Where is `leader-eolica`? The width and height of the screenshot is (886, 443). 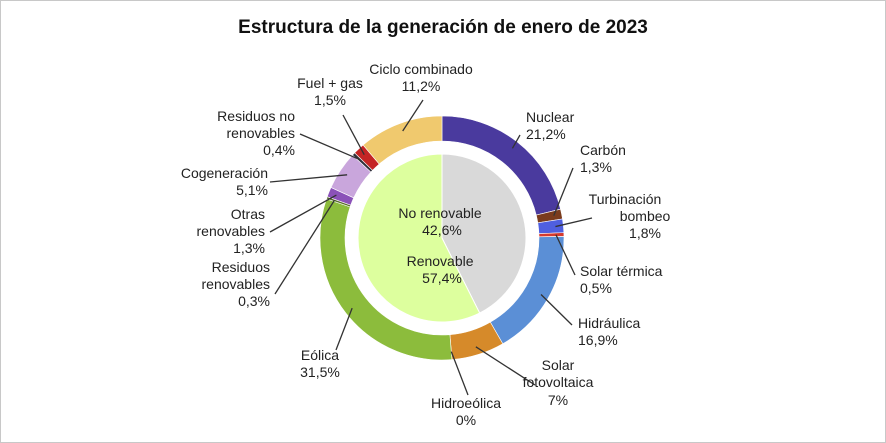
leader-eolica is located at coordinates (344, 329).